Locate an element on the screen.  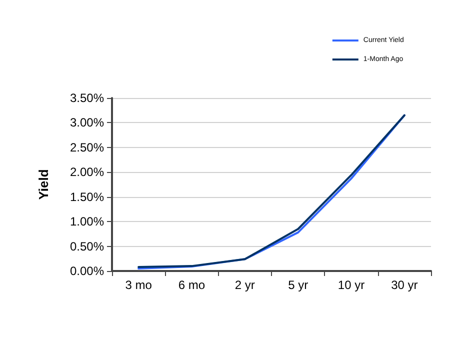
y-tick-label: 3.00% is located at coordinates (87, 123).